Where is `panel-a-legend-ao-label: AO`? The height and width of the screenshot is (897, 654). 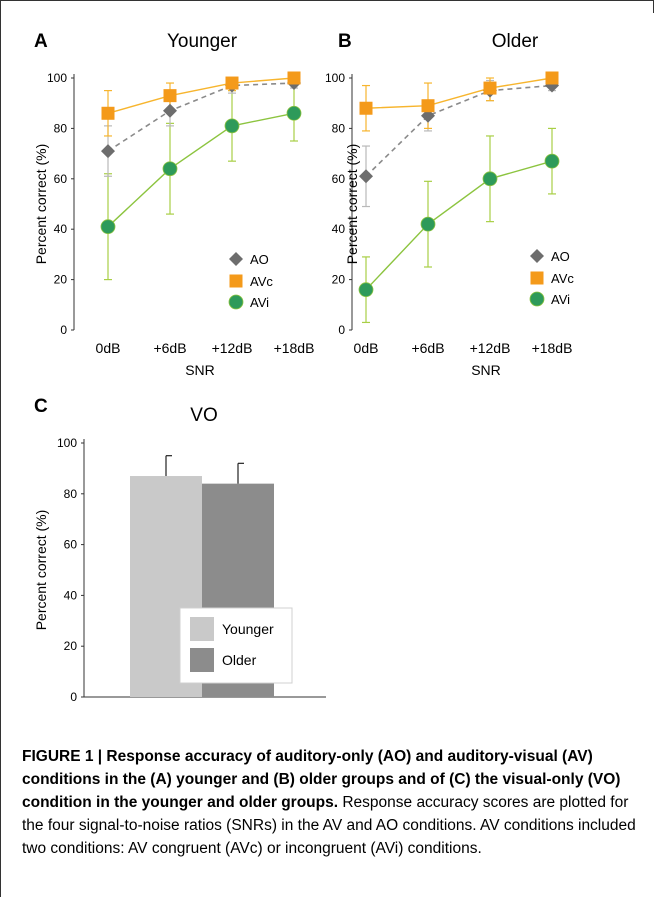
panel-a-legend-ao-label: AO is located at coordinates (259, 259).